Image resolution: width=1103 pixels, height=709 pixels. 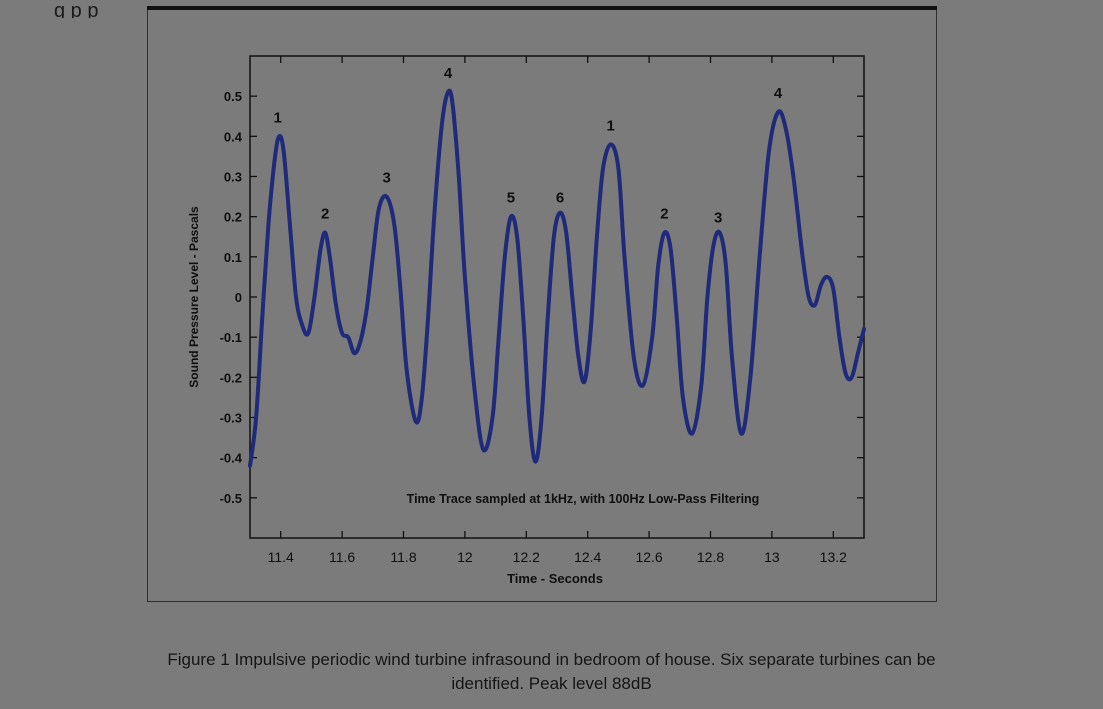 What do you see at coordinates (560, 198) in the screenshot?
I see `peak-label: 6` at bounding box center [560, 198].